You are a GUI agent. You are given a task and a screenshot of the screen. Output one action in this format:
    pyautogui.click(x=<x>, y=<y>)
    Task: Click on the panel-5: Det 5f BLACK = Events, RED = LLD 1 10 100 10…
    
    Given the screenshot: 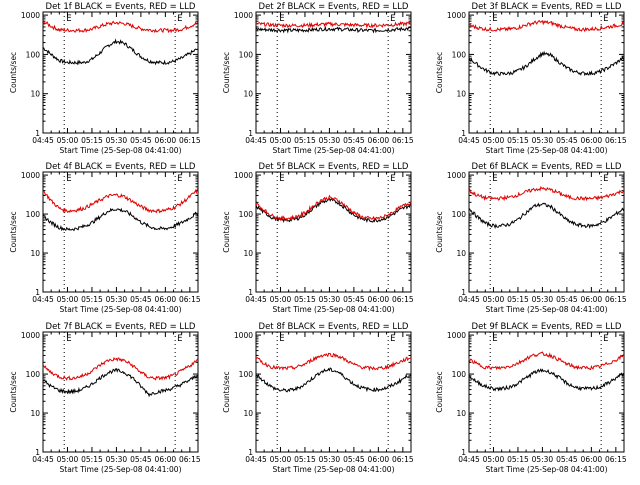 What is the action you would take?
    pyautogui.click(x=318, y=238)
    